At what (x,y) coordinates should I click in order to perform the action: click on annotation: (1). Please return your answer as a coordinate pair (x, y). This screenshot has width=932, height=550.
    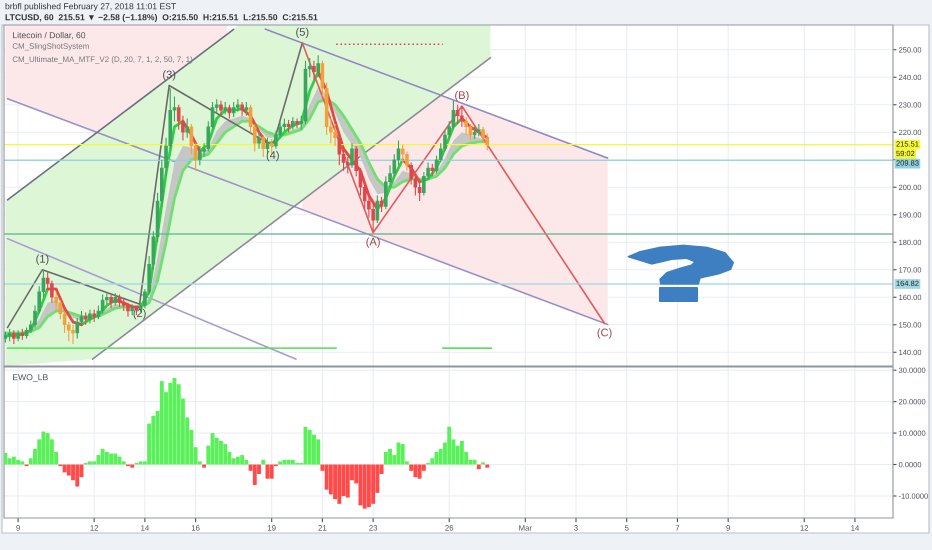
    Looking at the image, I should click on (42, 259).